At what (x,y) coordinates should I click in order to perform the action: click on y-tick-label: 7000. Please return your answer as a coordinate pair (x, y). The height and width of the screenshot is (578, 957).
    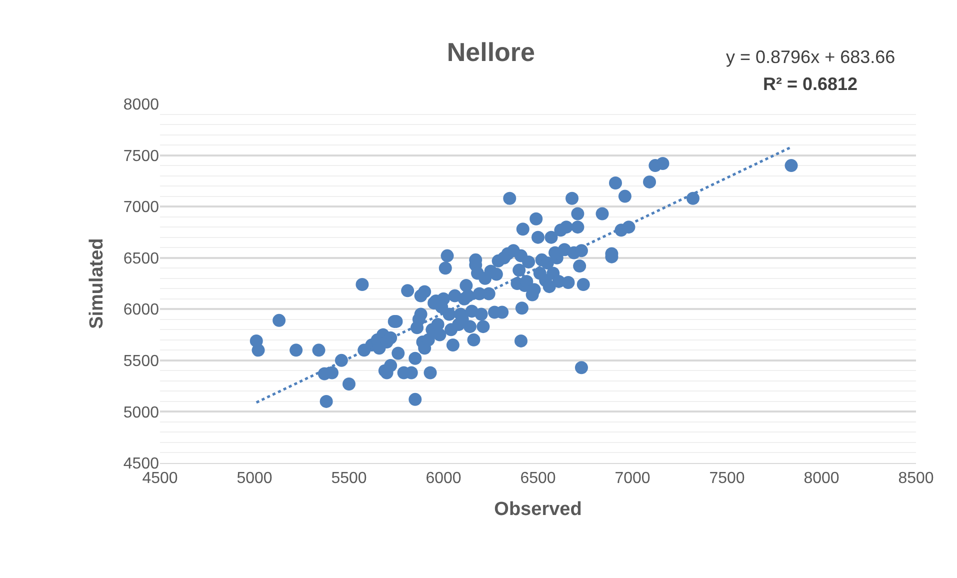
    Looking at the image, I should click on (141, 207).